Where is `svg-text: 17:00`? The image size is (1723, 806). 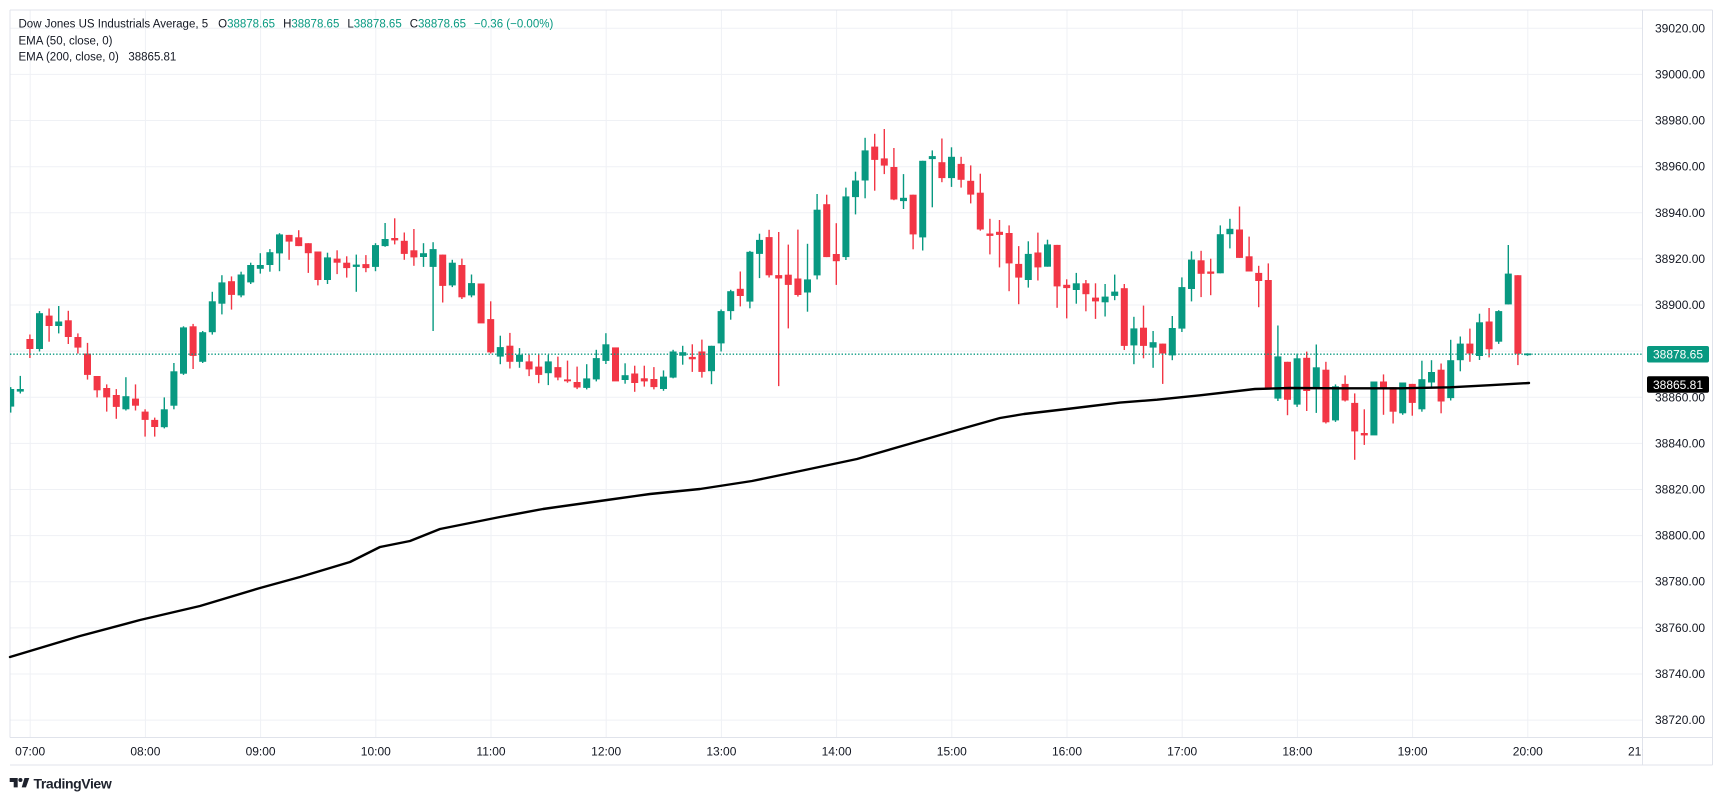 svg-text: 17:00 is located at coordinates (1182, 752).